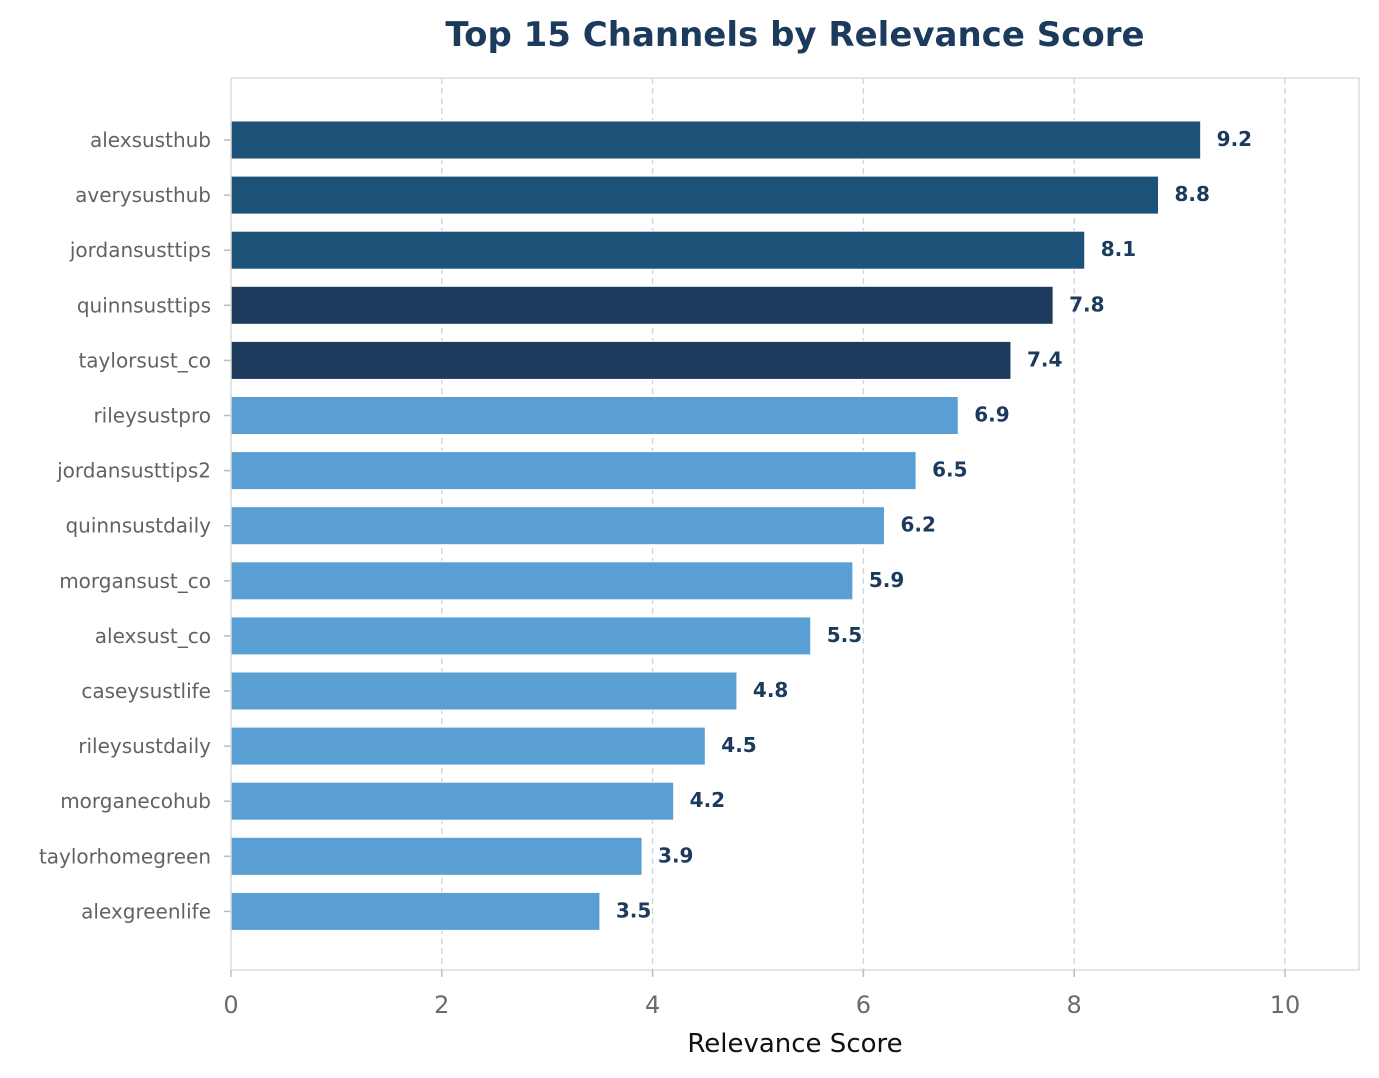 The width and height of the screenshot is (1379, 1078). What do you see at coordinates (1234, 139) in the screenshot?
I see `value-label: 9.2` at bounding box center [1234, 139].